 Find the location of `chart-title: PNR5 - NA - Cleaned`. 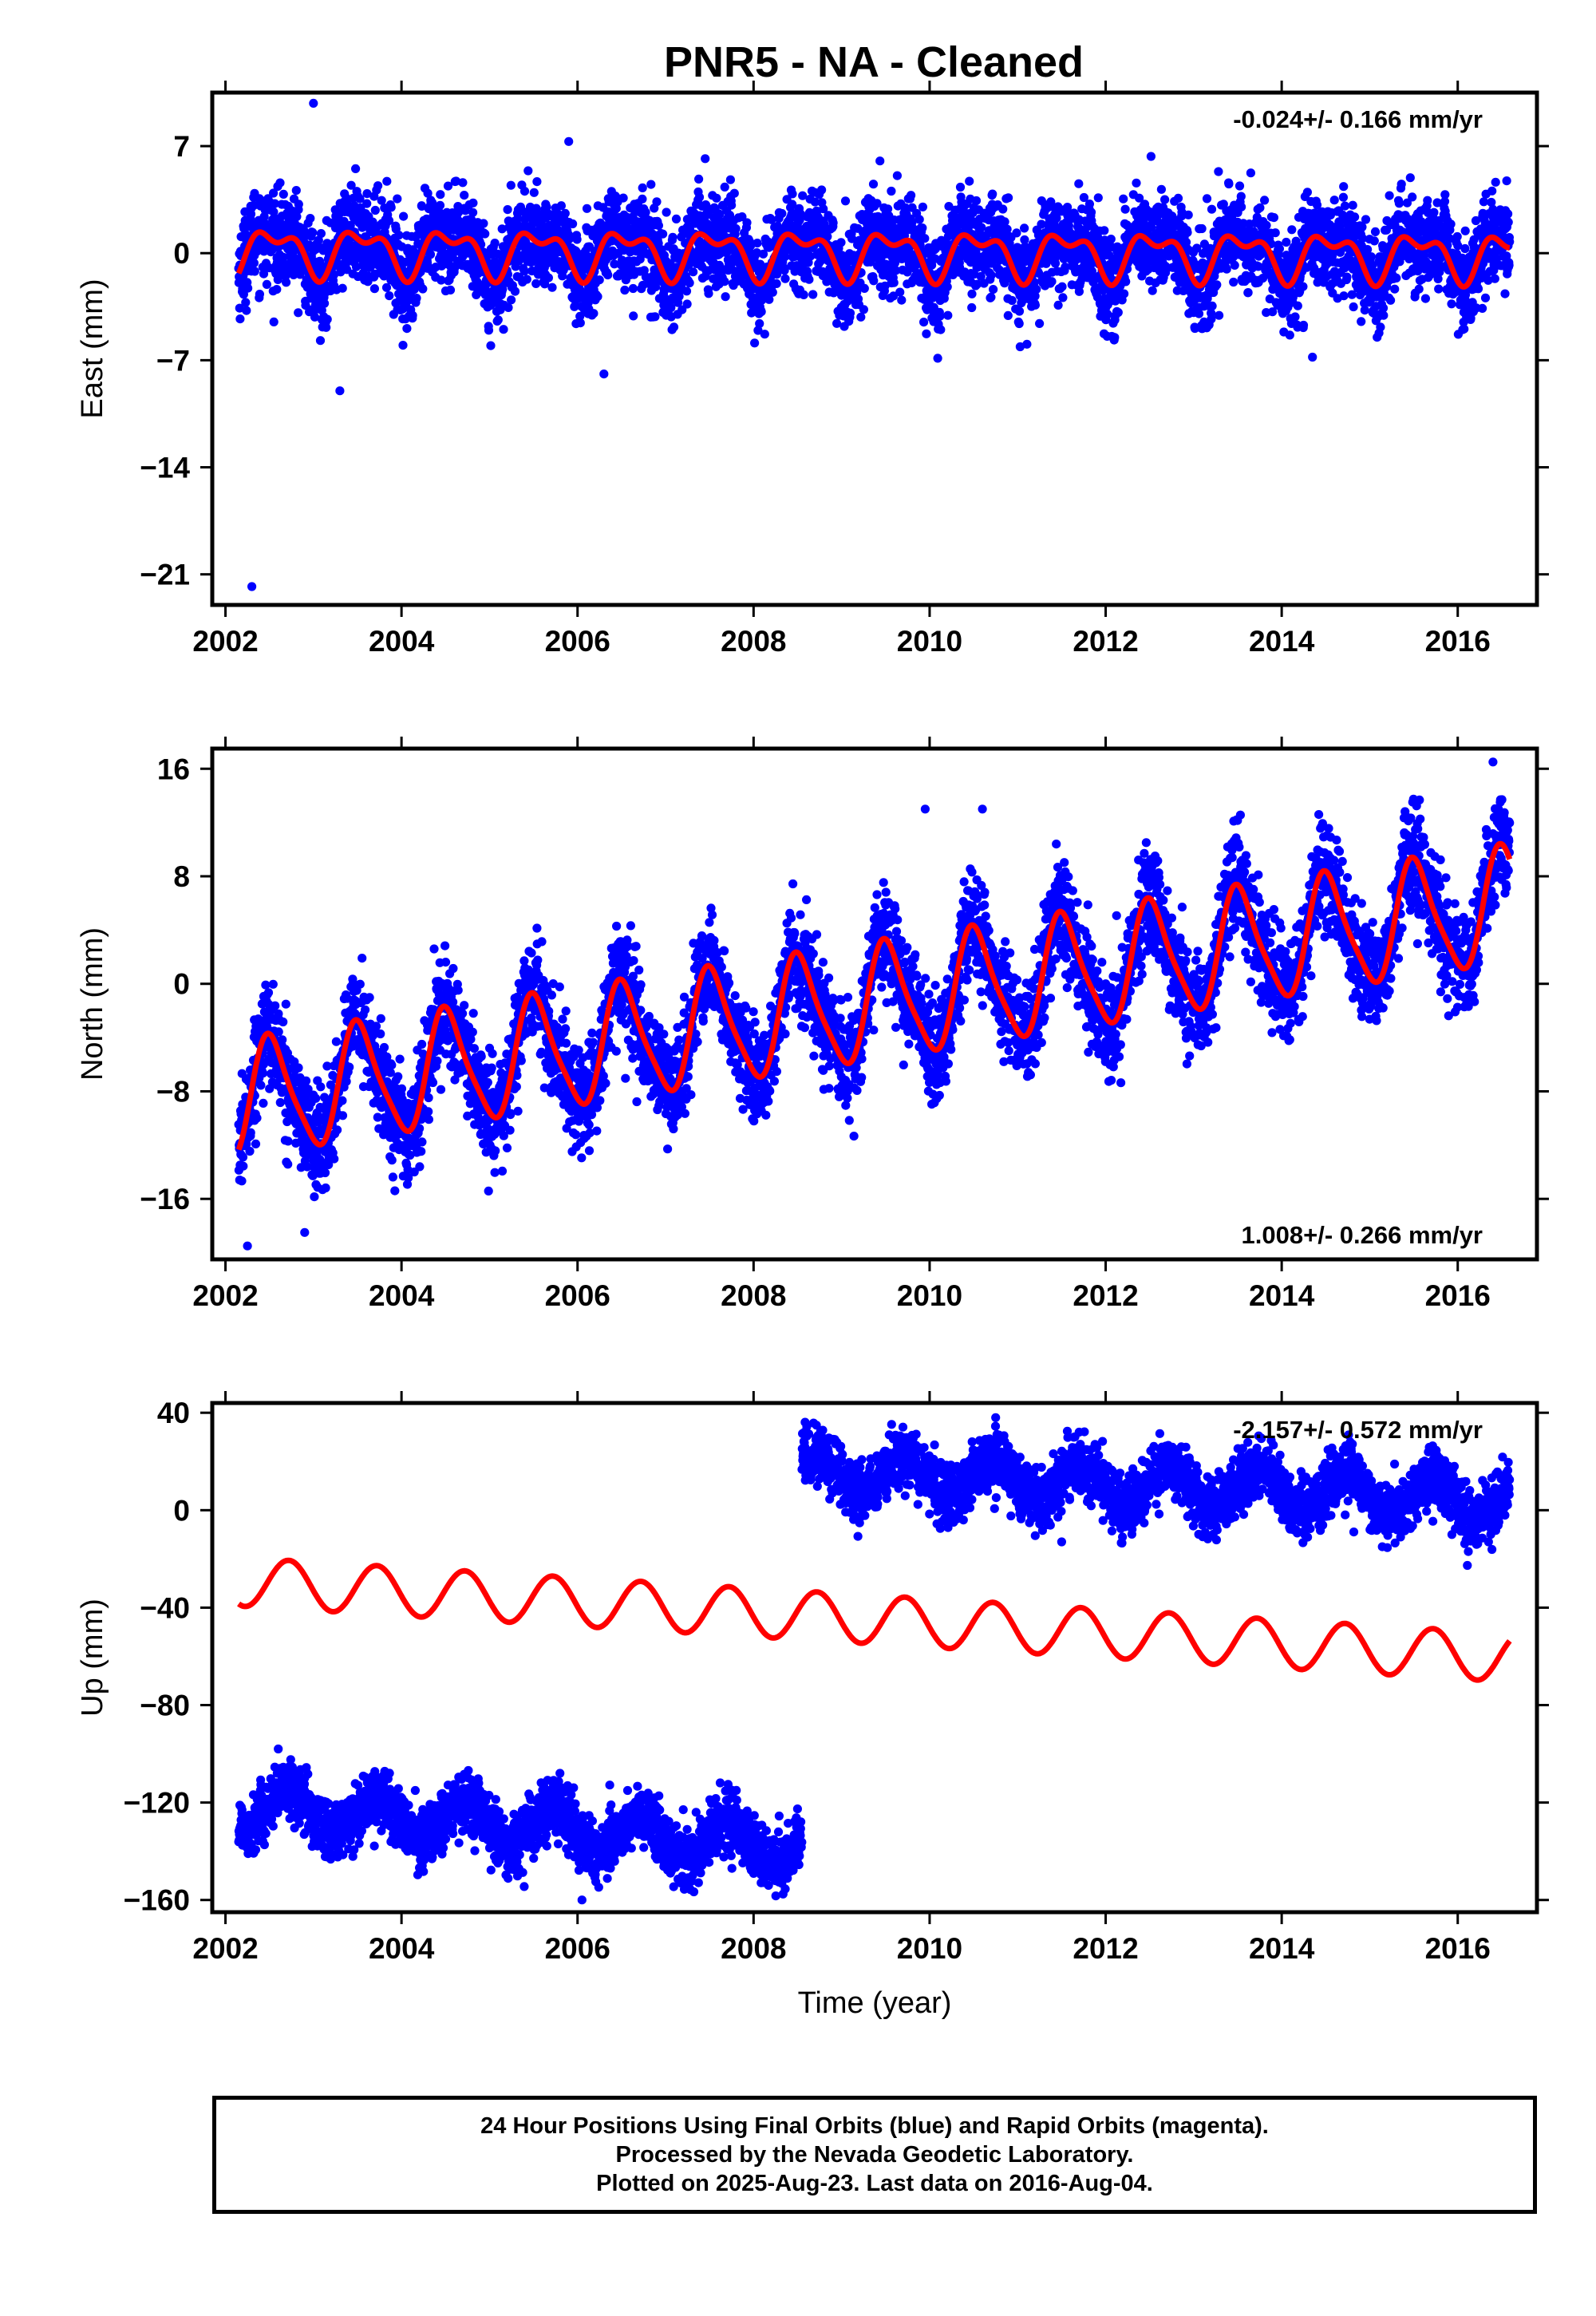

chart-title: PNR5 - NA - Cleaned is located at coordinates (874, 62).